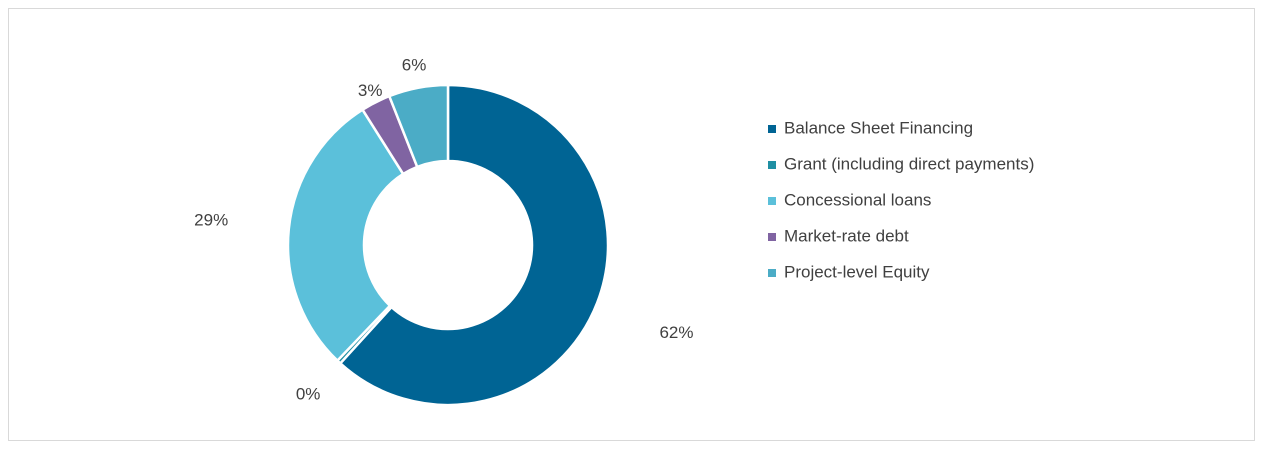 The height and width of the screenshot is (457, 1263). Describe the element at coordinates (857, 271) in the screenshot. I see `legend-label: Project-level Equity` at that location.